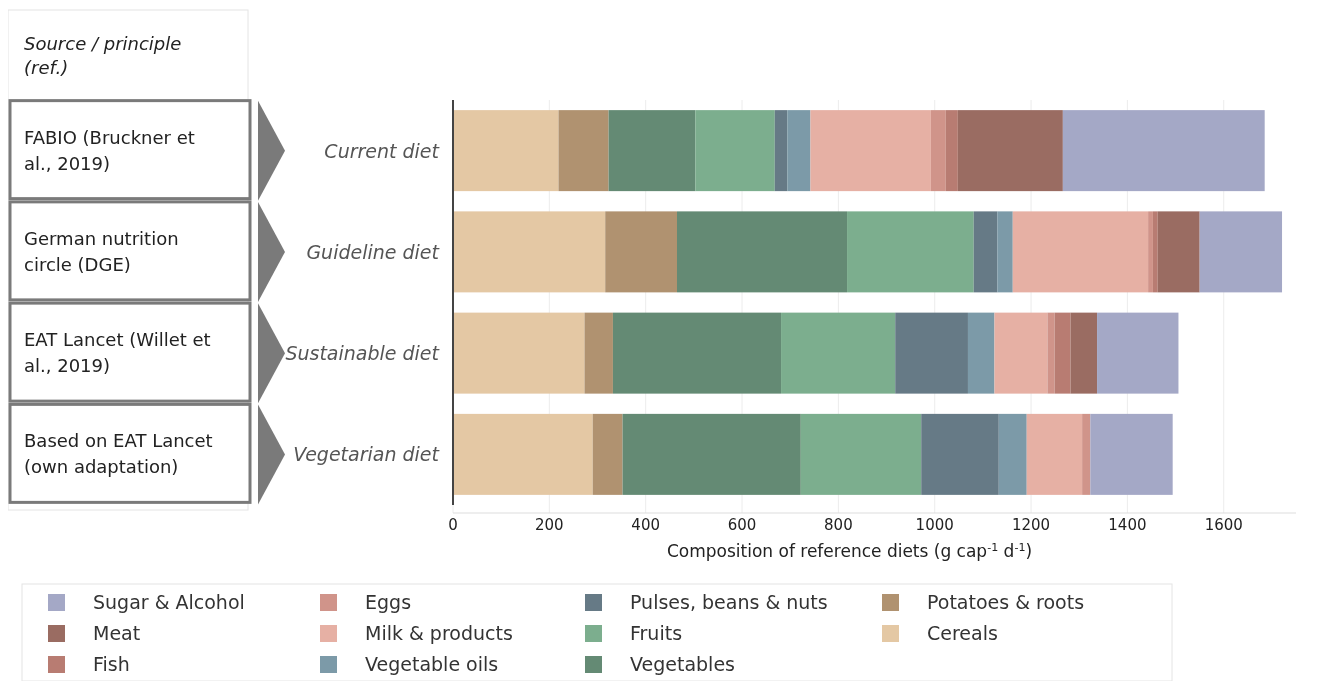  What do you see at coordinates (103, 55) in the screenshot?
I see `source-note: Source / principle (ref.)` at bounding box center [103, 55].